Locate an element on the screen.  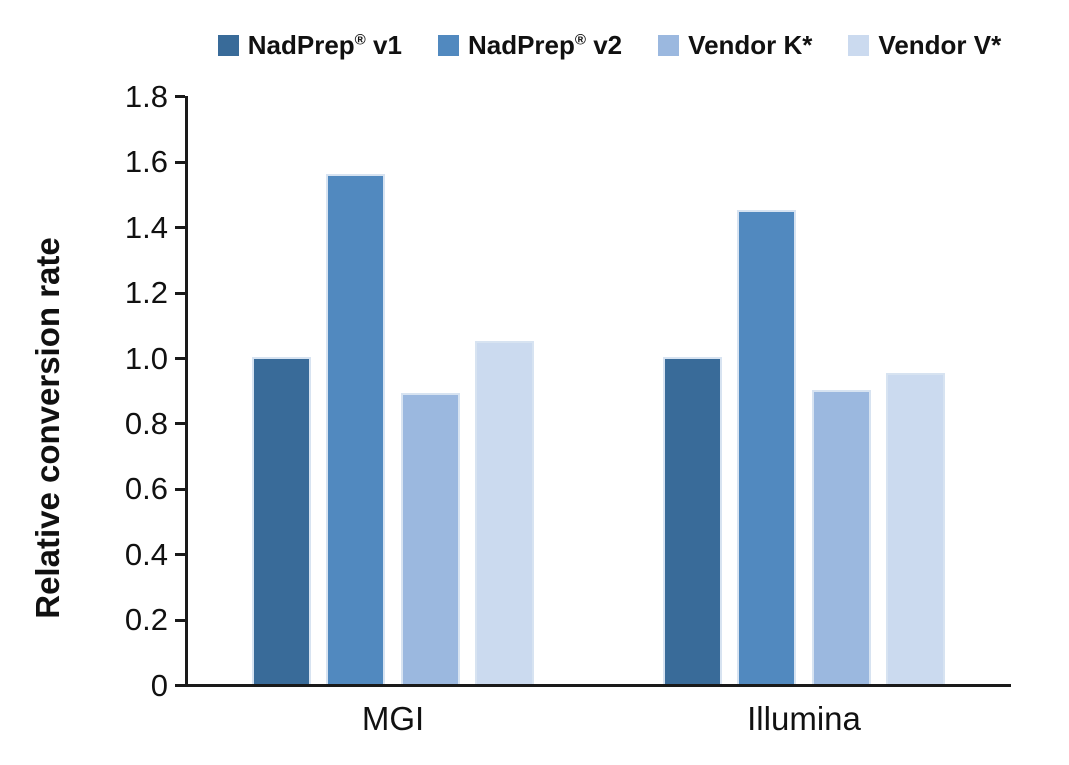
legend-item-4: Vendor V* is located at coordinates (924, 45).